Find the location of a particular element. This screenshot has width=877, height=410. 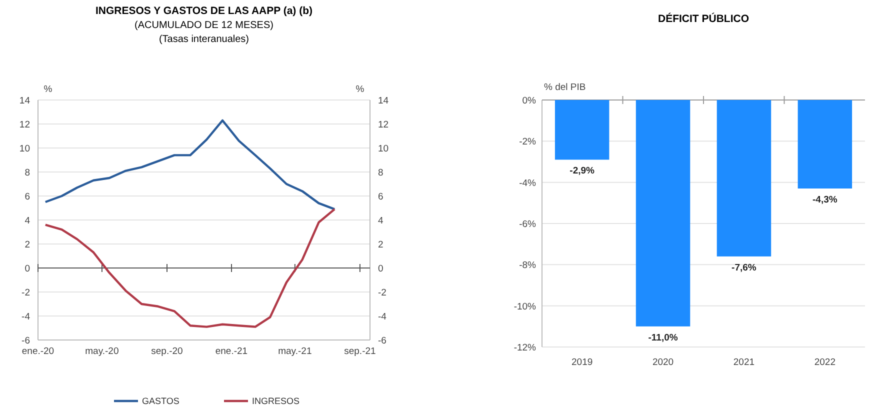

y2-tick-label: -6 is located at coordinates (382, 341).